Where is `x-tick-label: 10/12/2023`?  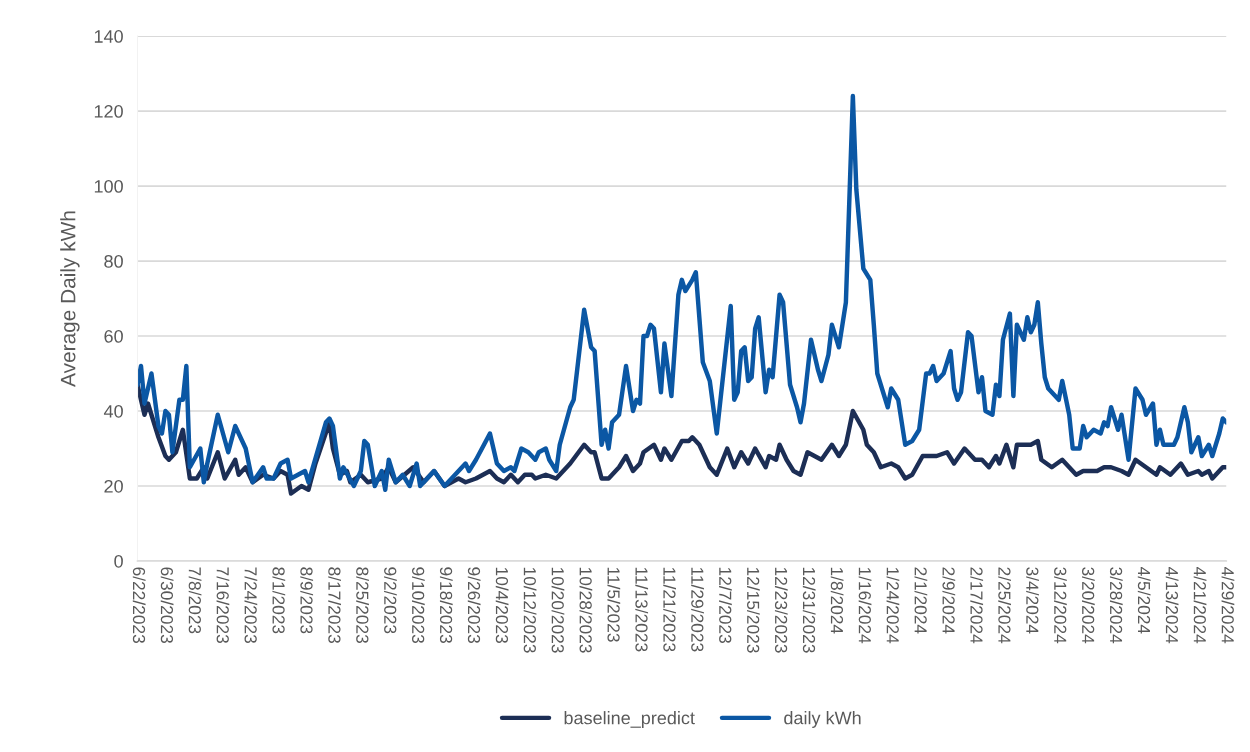 x-tick-label: 10/12/2023 is located at coordinates (530, 610).